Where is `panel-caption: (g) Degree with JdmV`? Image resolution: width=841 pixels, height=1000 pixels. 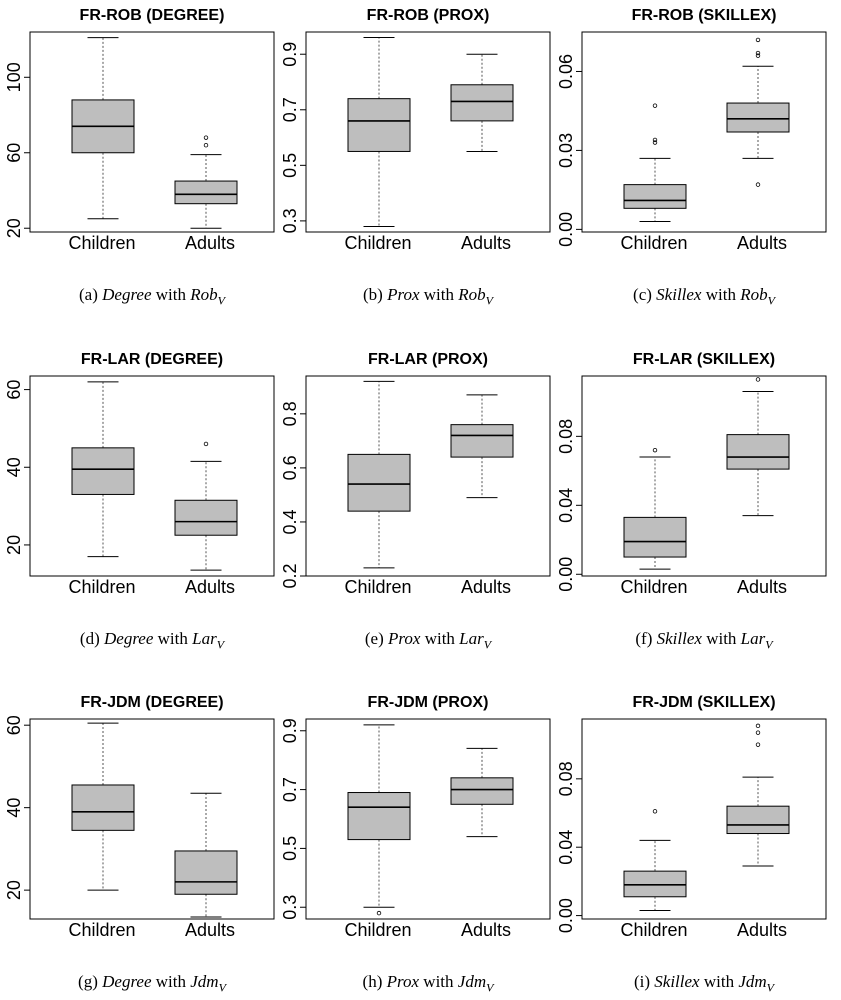 panel-caption: (g) Degree with JdmV is located at coordinates (152, 983).